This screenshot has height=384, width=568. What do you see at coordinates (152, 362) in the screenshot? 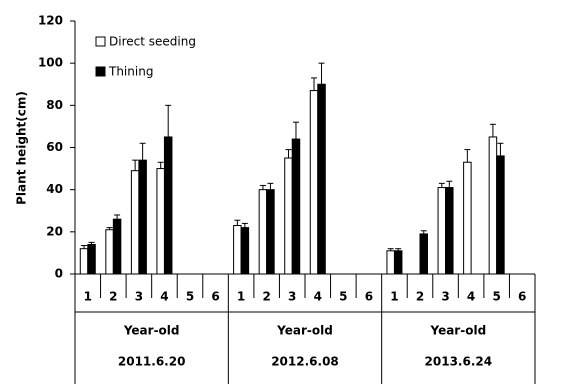
I see `group-date: 2011.6.20` at bounding box center [152, 362].